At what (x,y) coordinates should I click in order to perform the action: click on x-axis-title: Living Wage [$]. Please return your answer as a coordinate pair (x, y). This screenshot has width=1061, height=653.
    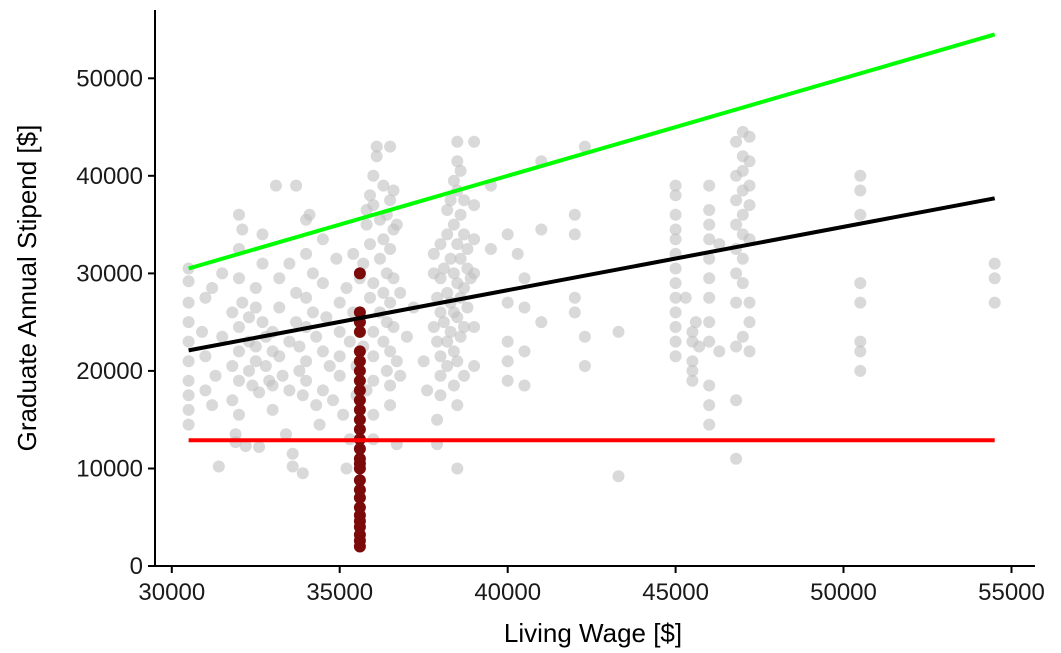
    Looking at the image, I should click on (593, 633).